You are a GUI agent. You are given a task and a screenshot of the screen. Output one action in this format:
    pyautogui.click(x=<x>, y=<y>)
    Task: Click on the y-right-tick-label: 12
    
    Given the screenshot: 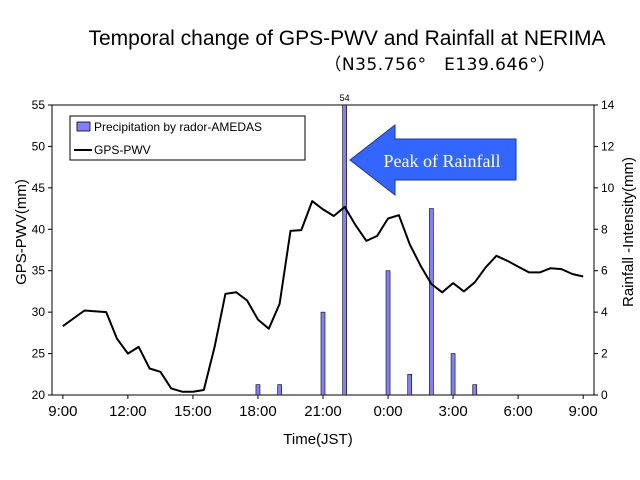 What is the action you would take?
    pyautogui.click(x=608, y=146)
    